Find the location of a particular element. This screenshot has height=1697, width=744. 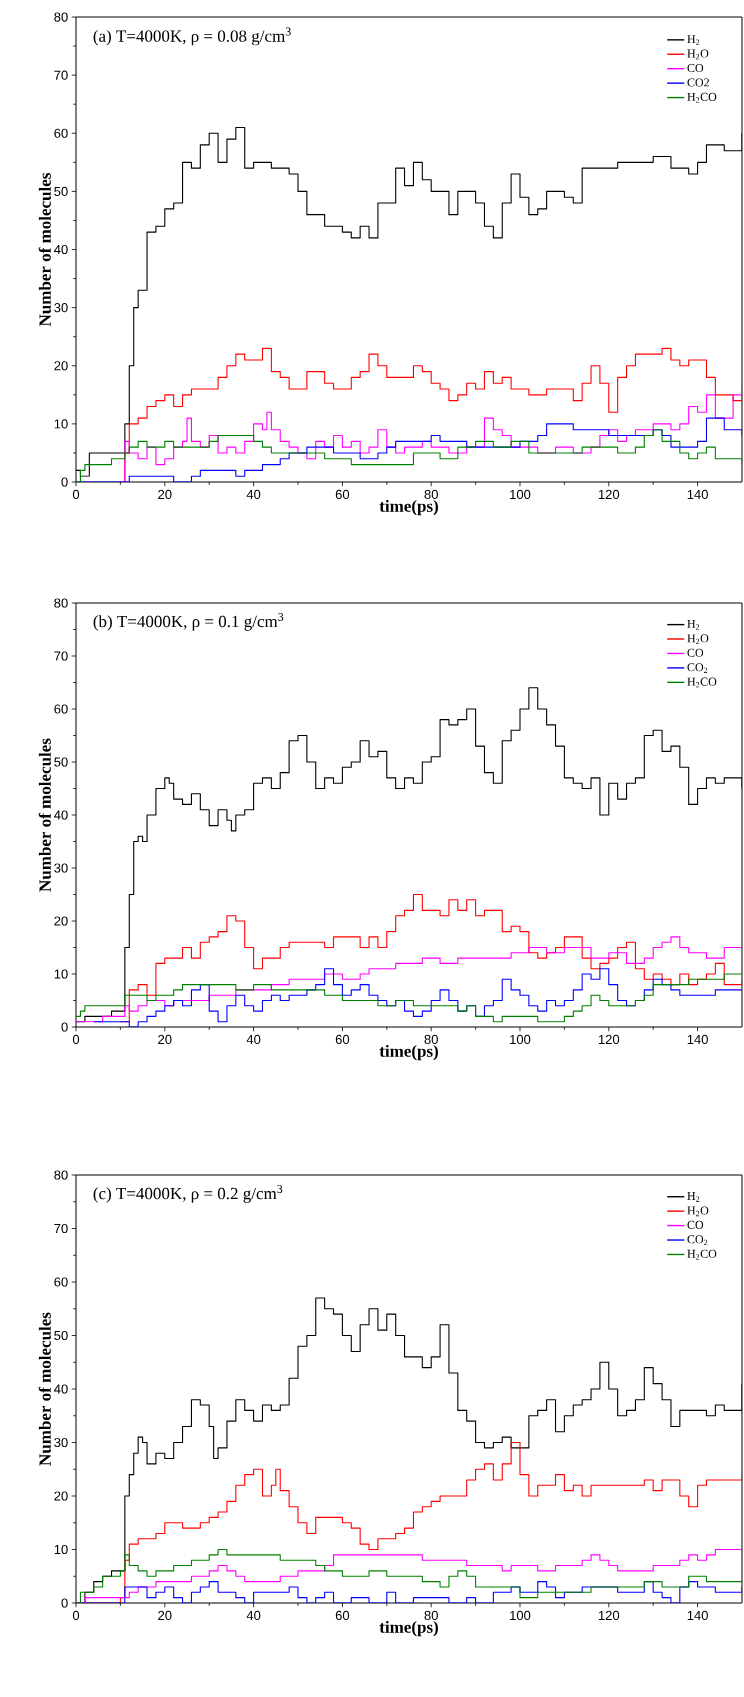

legend-label: CO2 is located at coordinates (698, 82).